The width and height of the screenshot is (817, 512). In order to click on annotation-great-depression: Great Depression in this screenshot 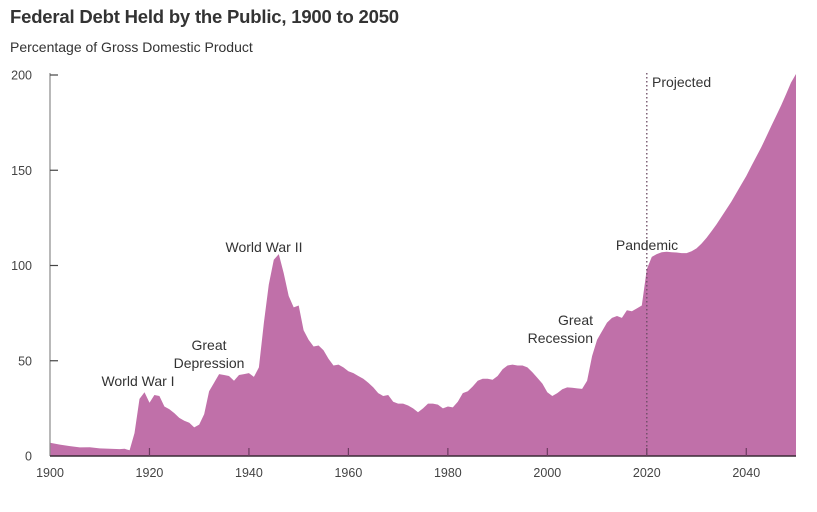, I will do `click(209, 354)`.